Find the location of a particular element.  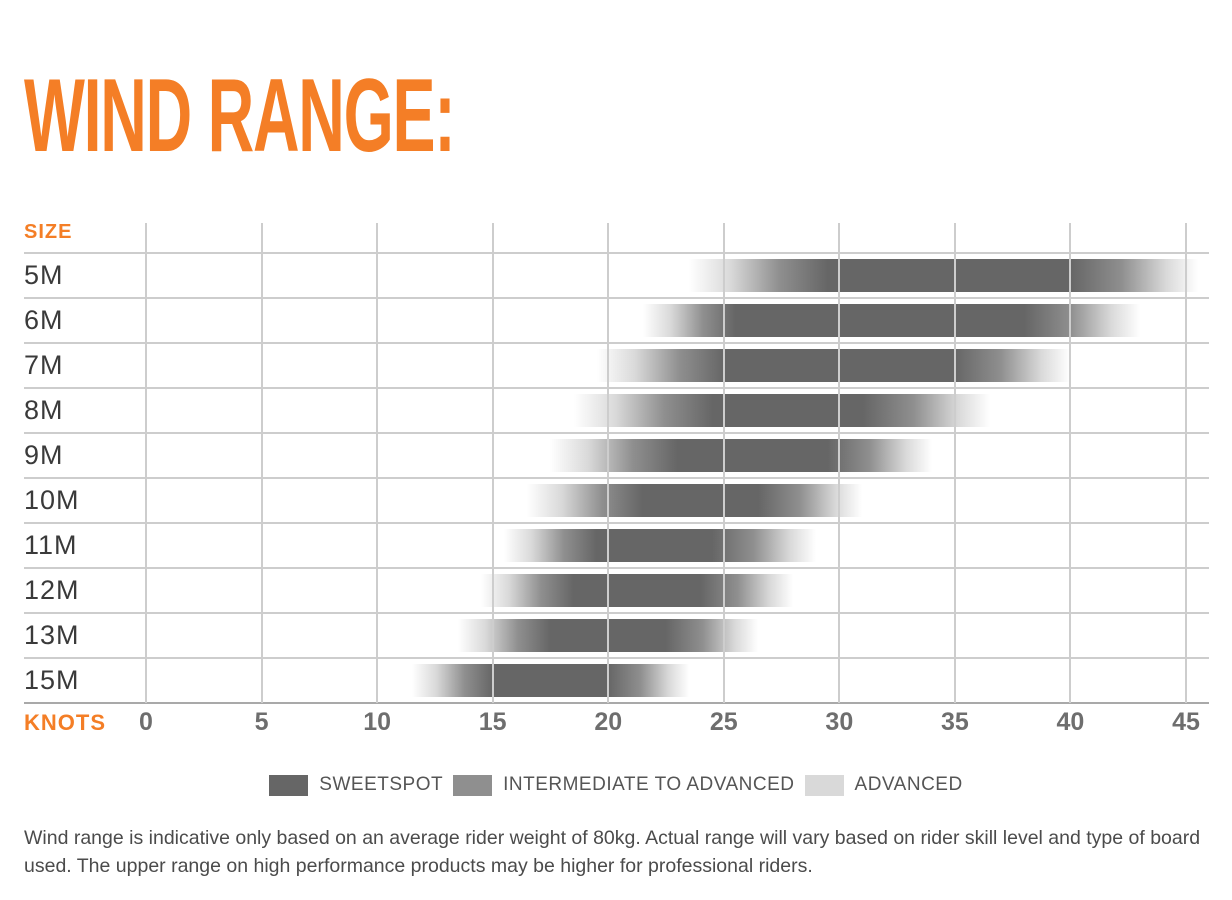

legend-label: INTERMEDIATE TO ADVANCED is located at coordinates (649, 784).